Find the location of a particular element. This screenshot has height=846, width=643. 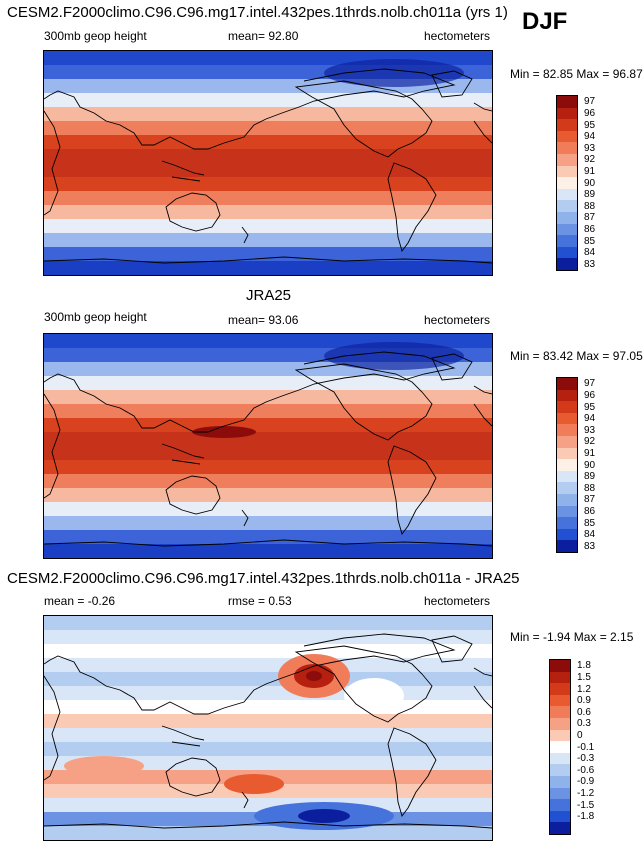

colorbar-tick-label: 92 is located at coordinates (590, 442).